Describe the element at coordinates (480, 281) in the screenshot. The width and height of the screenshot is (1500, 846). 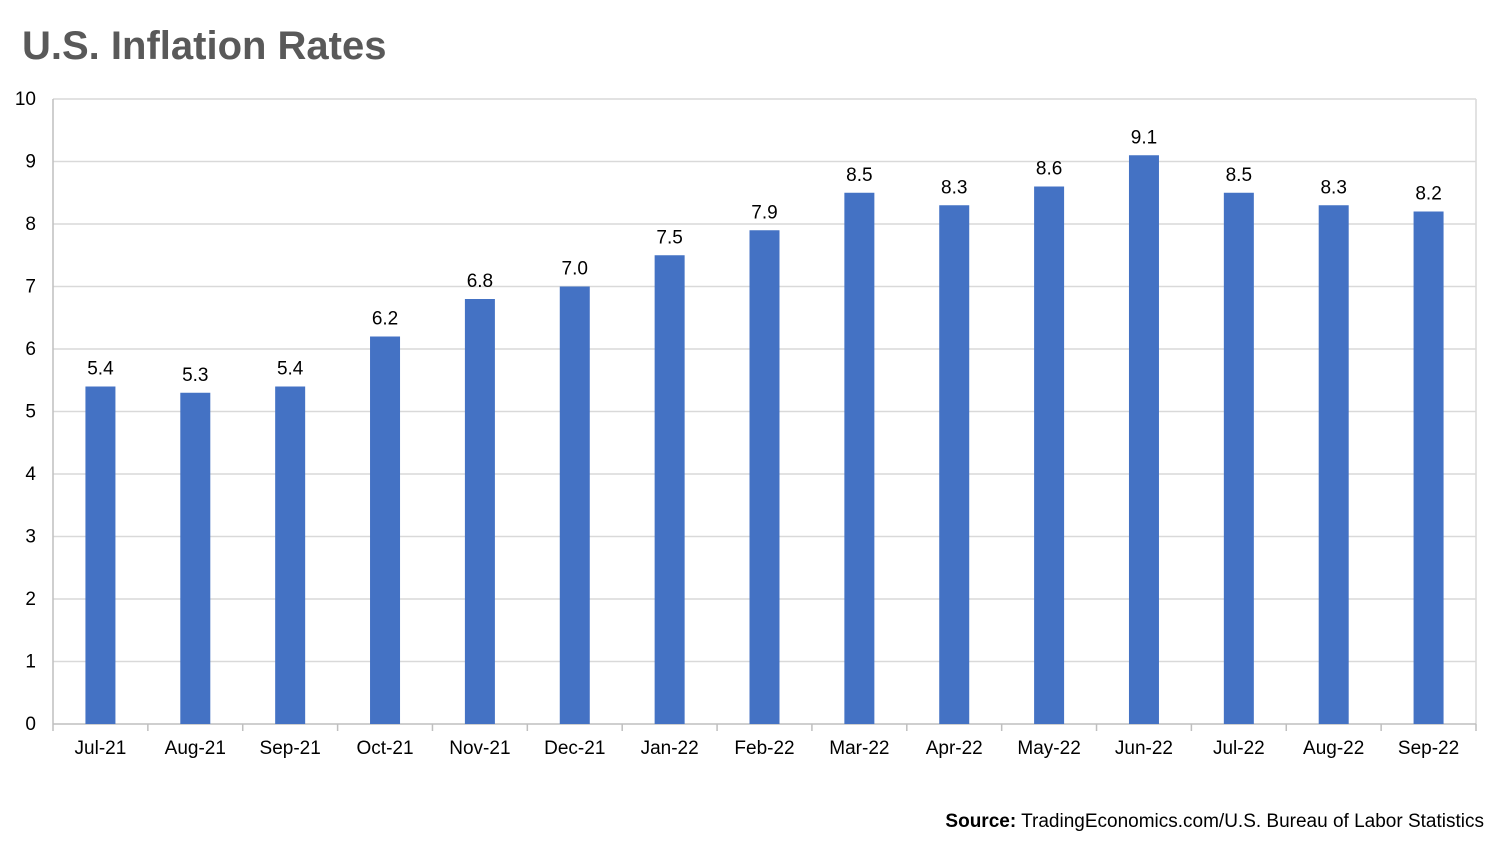
I see `data-label: 6.8` at that location.